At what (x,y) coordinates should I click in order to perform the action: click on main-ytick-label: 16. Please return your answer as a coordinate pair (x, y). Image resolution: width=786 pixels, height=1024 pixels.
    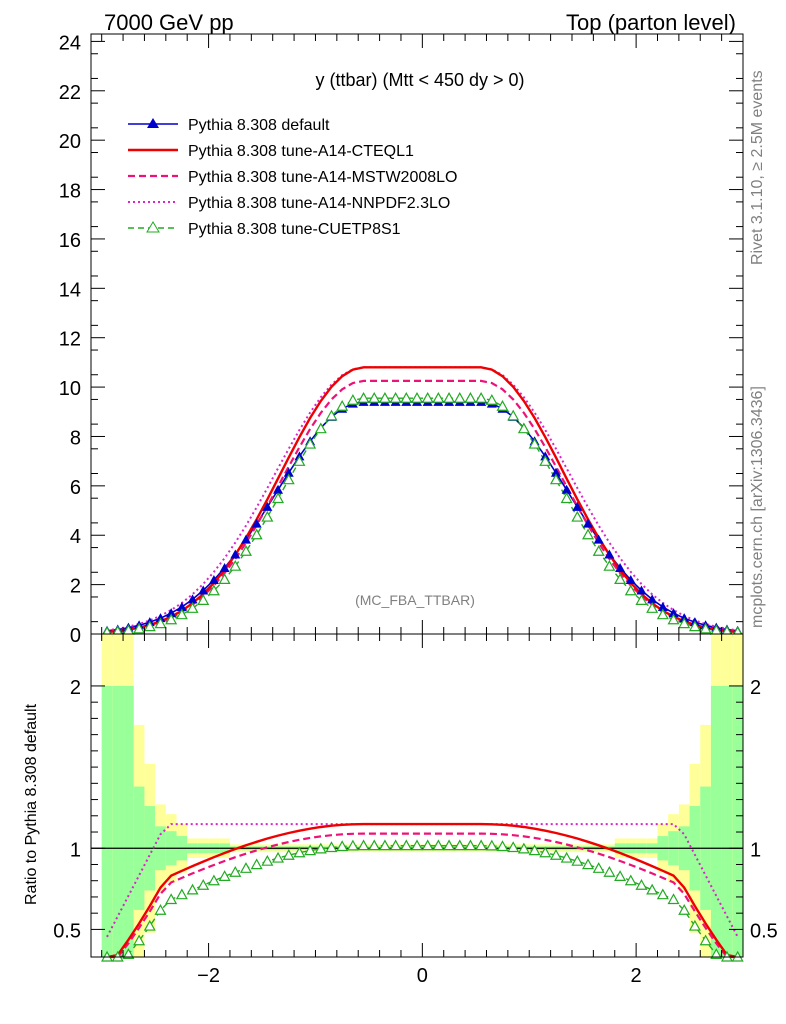
    Looking at the image, I should click on (70, 241).